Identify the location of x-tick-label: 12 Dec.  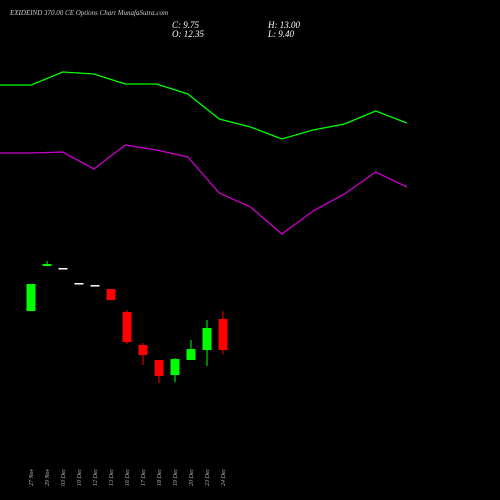
(96, 477).